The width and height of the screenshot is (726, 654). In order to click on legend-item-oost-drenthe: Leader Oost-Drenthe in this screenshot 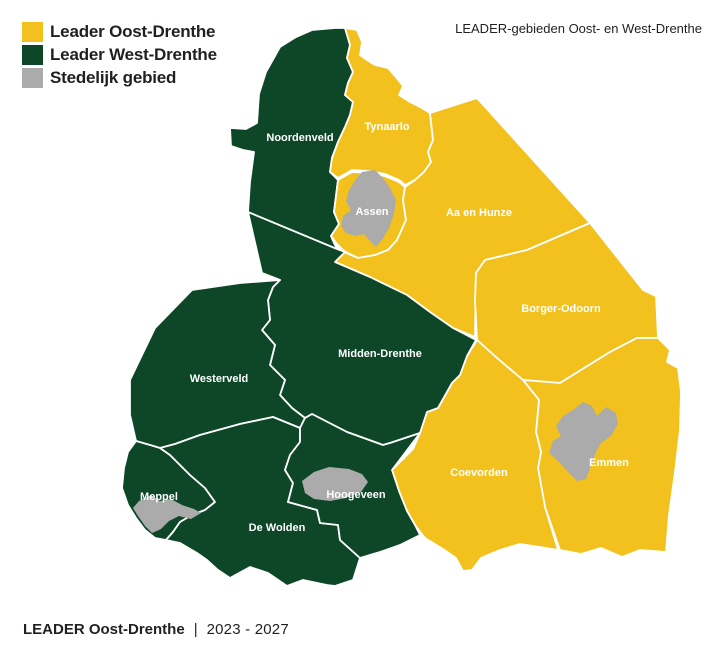, I will do `click(119, 32)`.